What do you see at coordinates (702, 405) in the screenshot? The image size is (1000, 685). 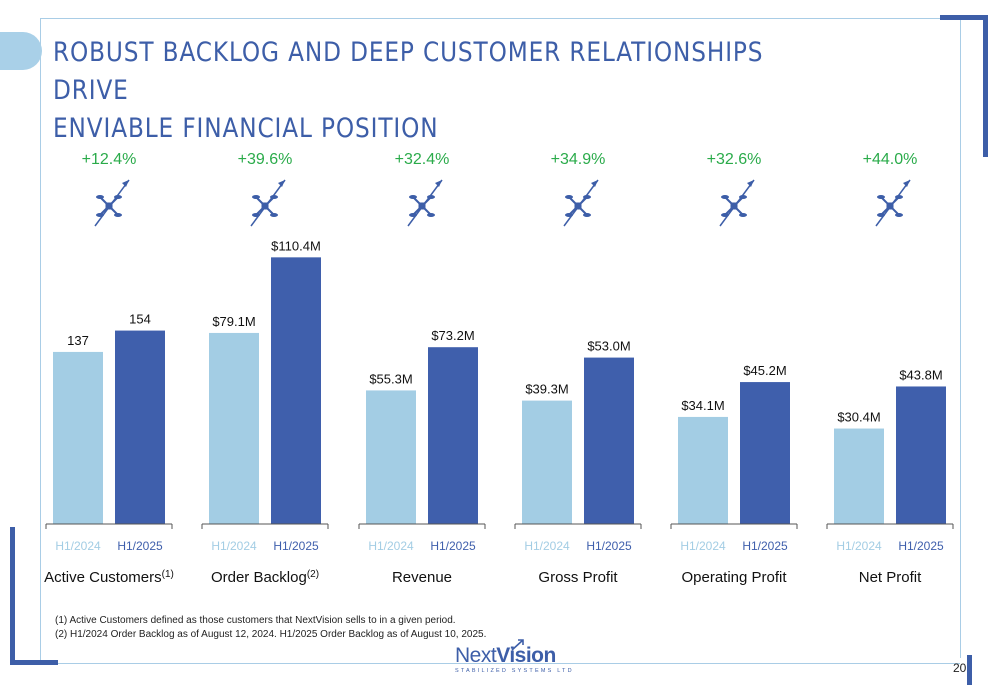 I see `data-label: $34.1M` at bounding box center [702, 405].